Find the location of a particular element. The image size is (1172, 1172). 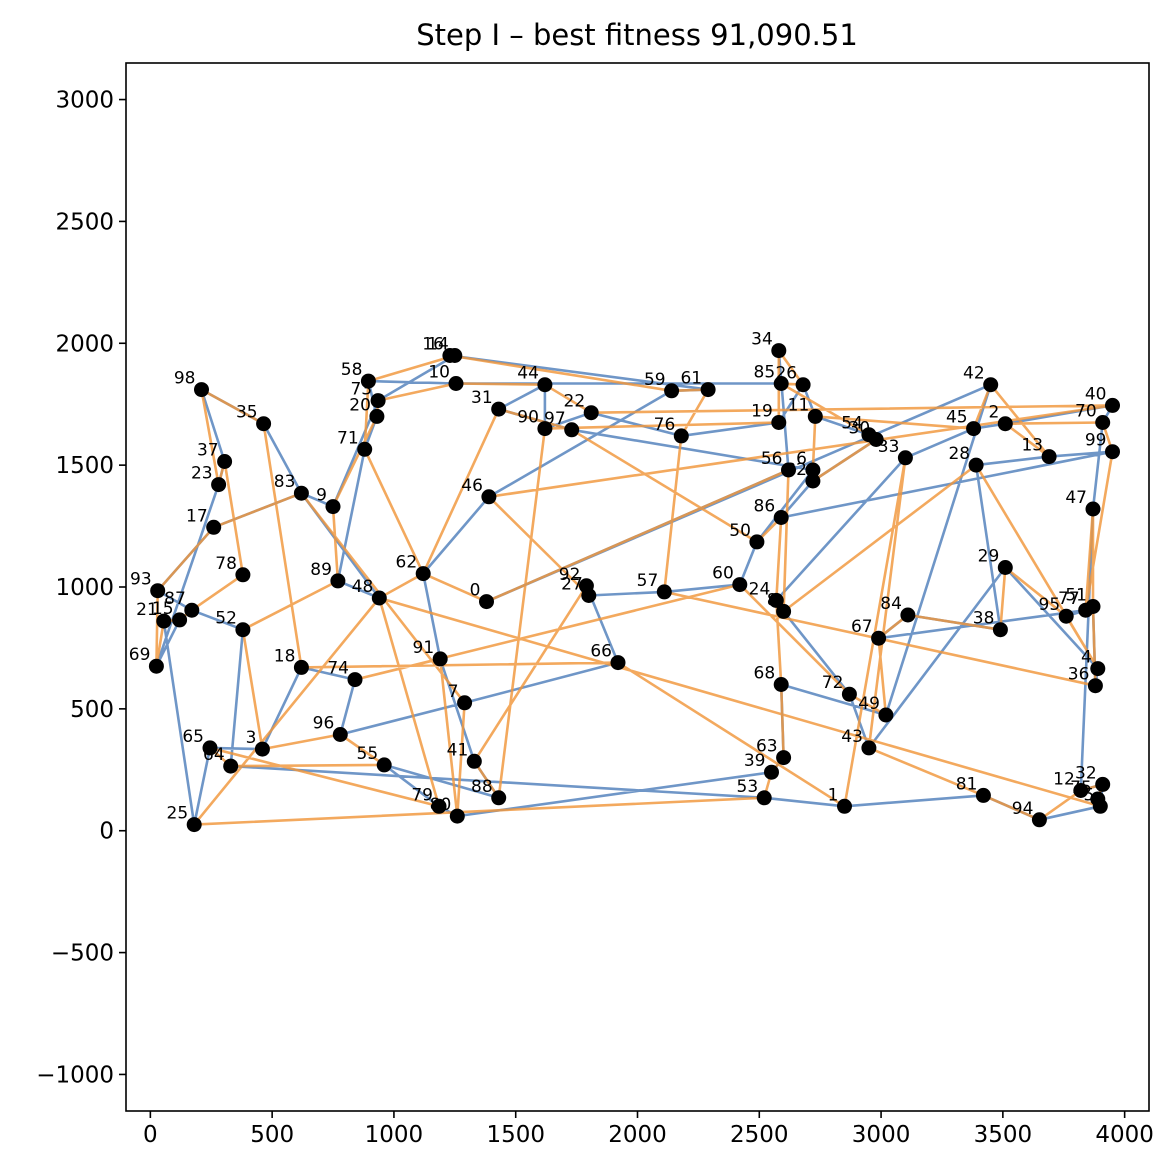

node-label: 33 is located at coordinates (889, 447).